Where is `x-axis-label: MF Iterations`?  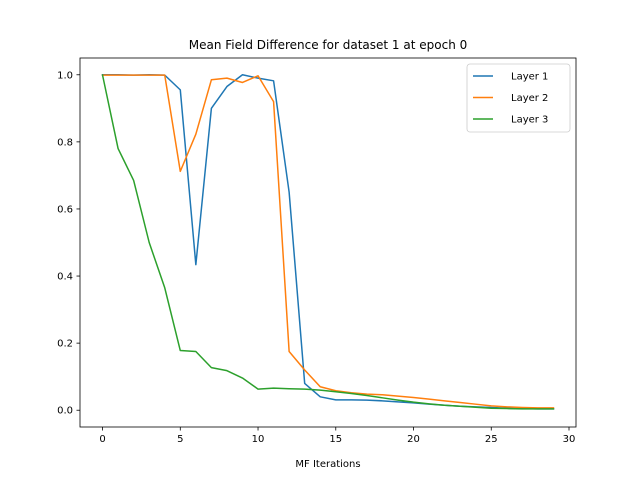
x-axis-label: MF Iterations is located at coordinates (327, 464).